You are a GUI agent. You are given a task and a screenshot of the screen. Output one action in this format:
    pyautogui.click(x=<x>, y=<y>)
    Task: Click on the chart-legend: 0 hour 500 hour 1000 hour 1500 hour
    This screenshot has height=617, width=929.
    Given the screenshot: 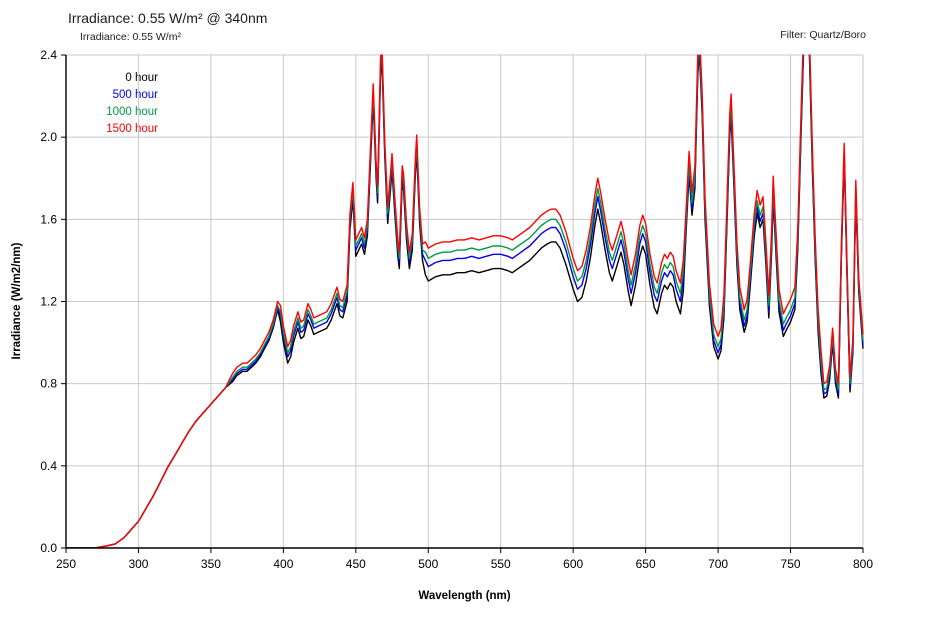 What is the action you would take?
    pyautogui.click(x=110, y=104)
    